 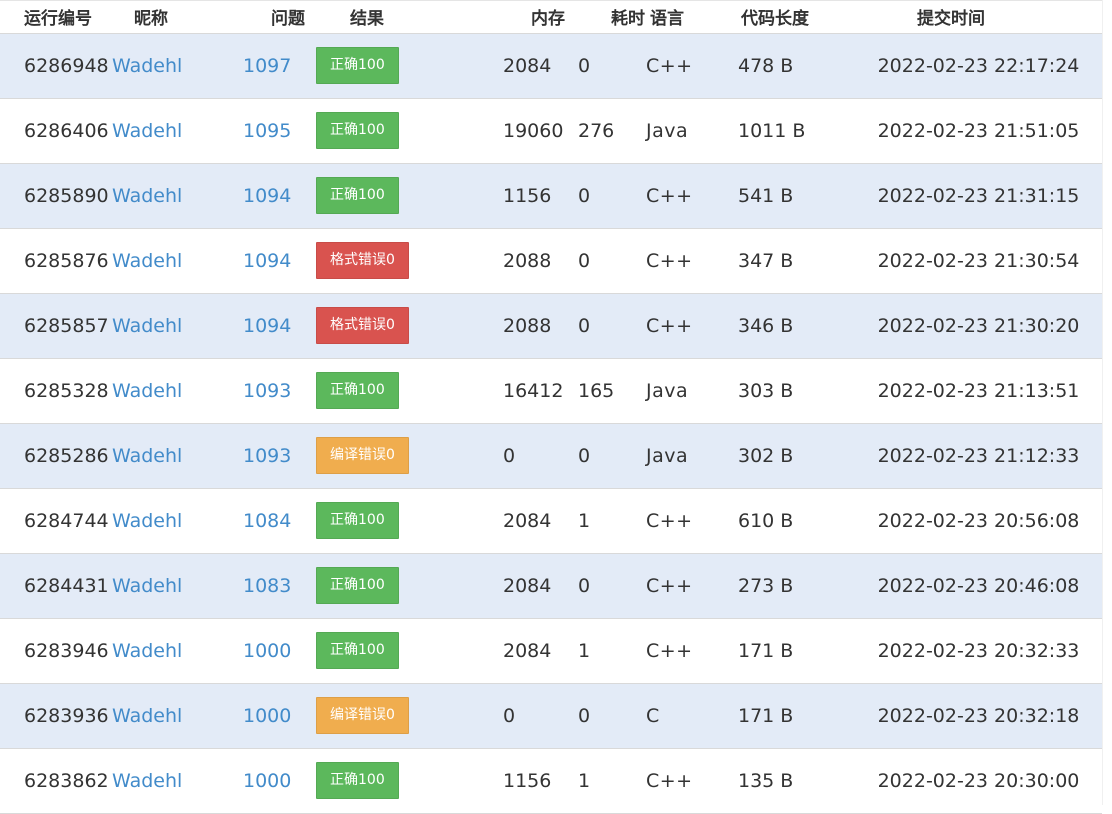 I want to click on code-length-cell: 171 B, so click(x=796, y=715).